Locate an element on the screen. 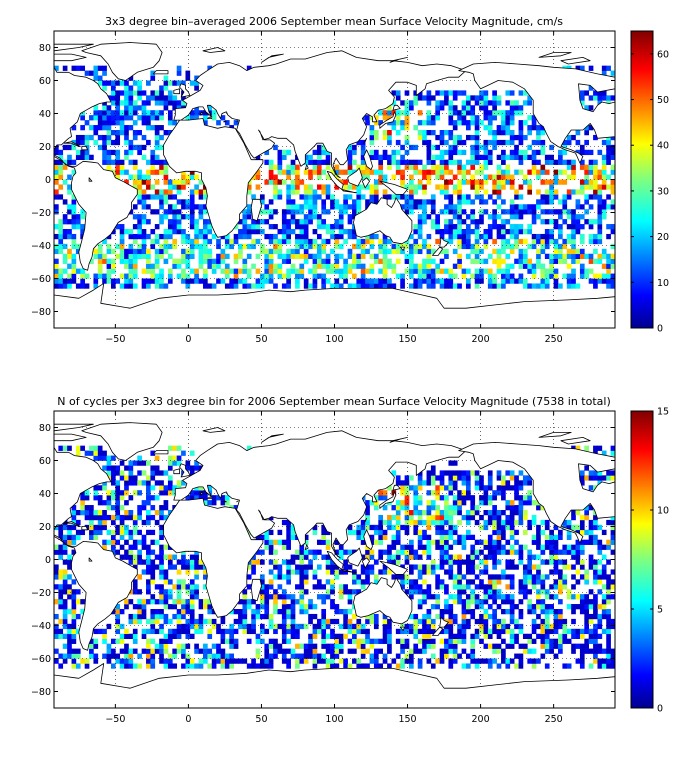 The width and height of the screenshot is (696, 760). coastline is located at coordinates (349, 571).